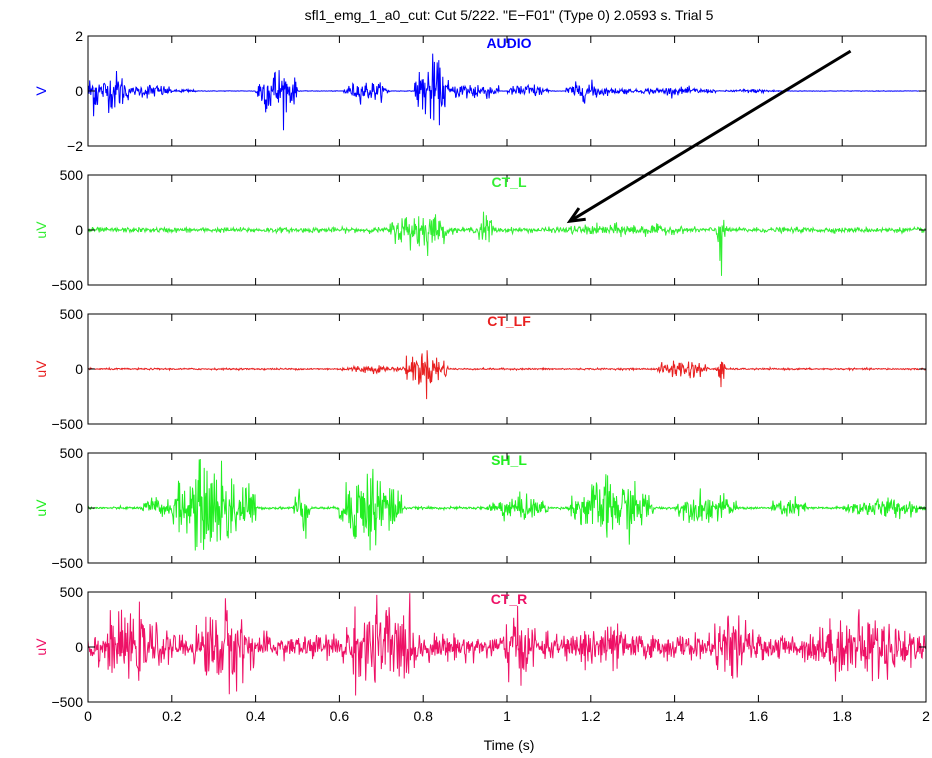  I want to click on x-tick-label: 1.4, so click(675, 716).